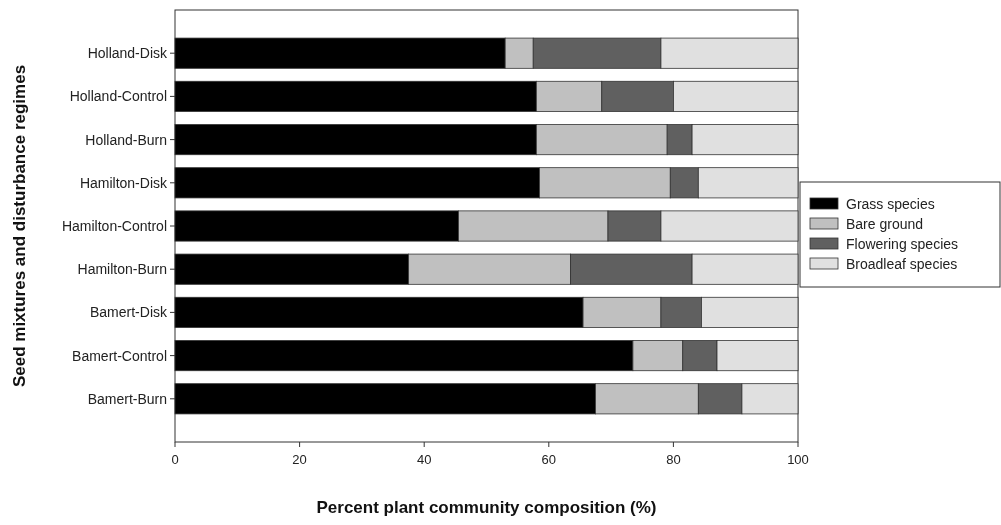 This screenshot has height=525, width=1001. I want to click on x-tick-label: 60, so click(549, 459).